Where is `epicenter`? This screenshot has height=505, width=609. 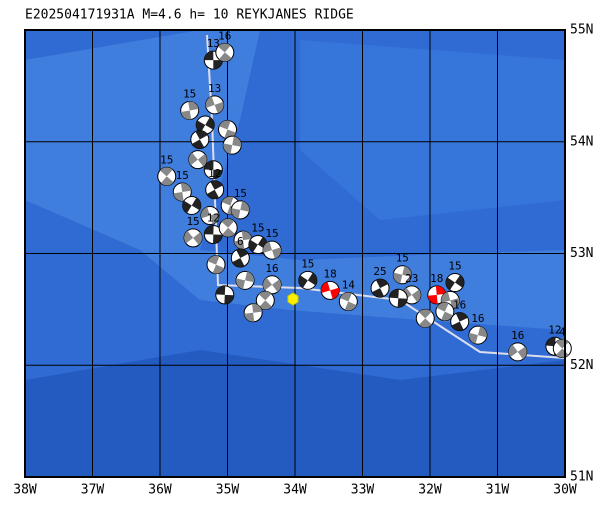 epicenter is located at coordinates (293, 299).